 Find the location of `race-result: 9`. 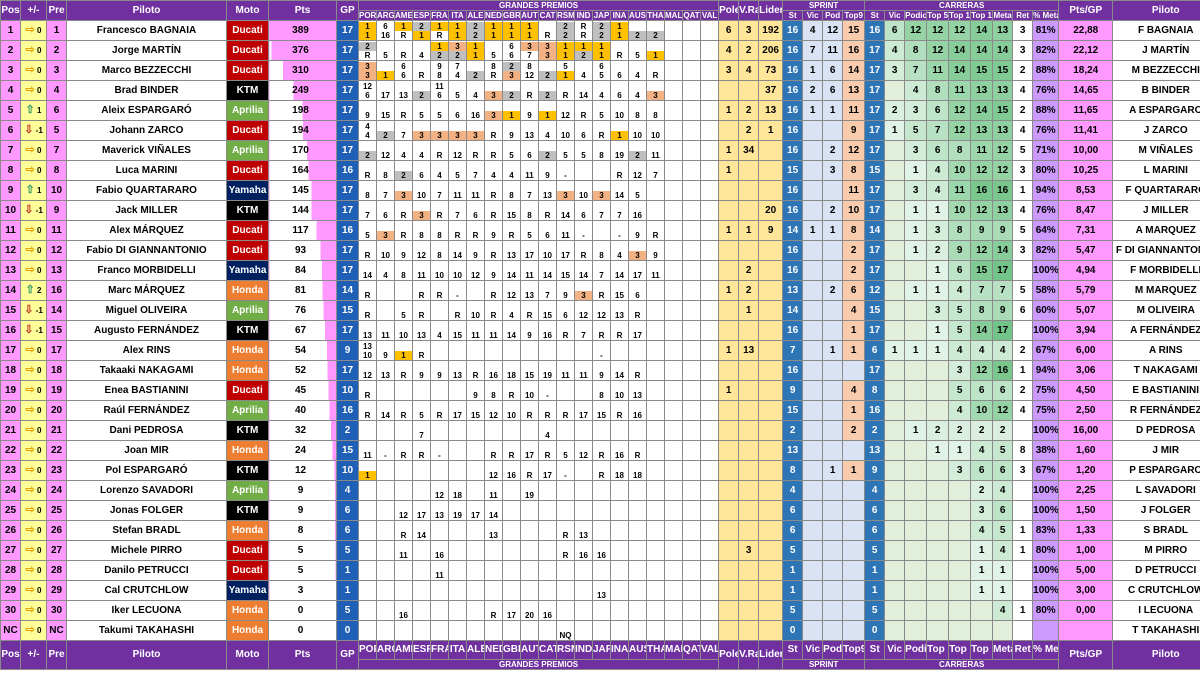

race-result: 9 is located at coordinates (421, 375).